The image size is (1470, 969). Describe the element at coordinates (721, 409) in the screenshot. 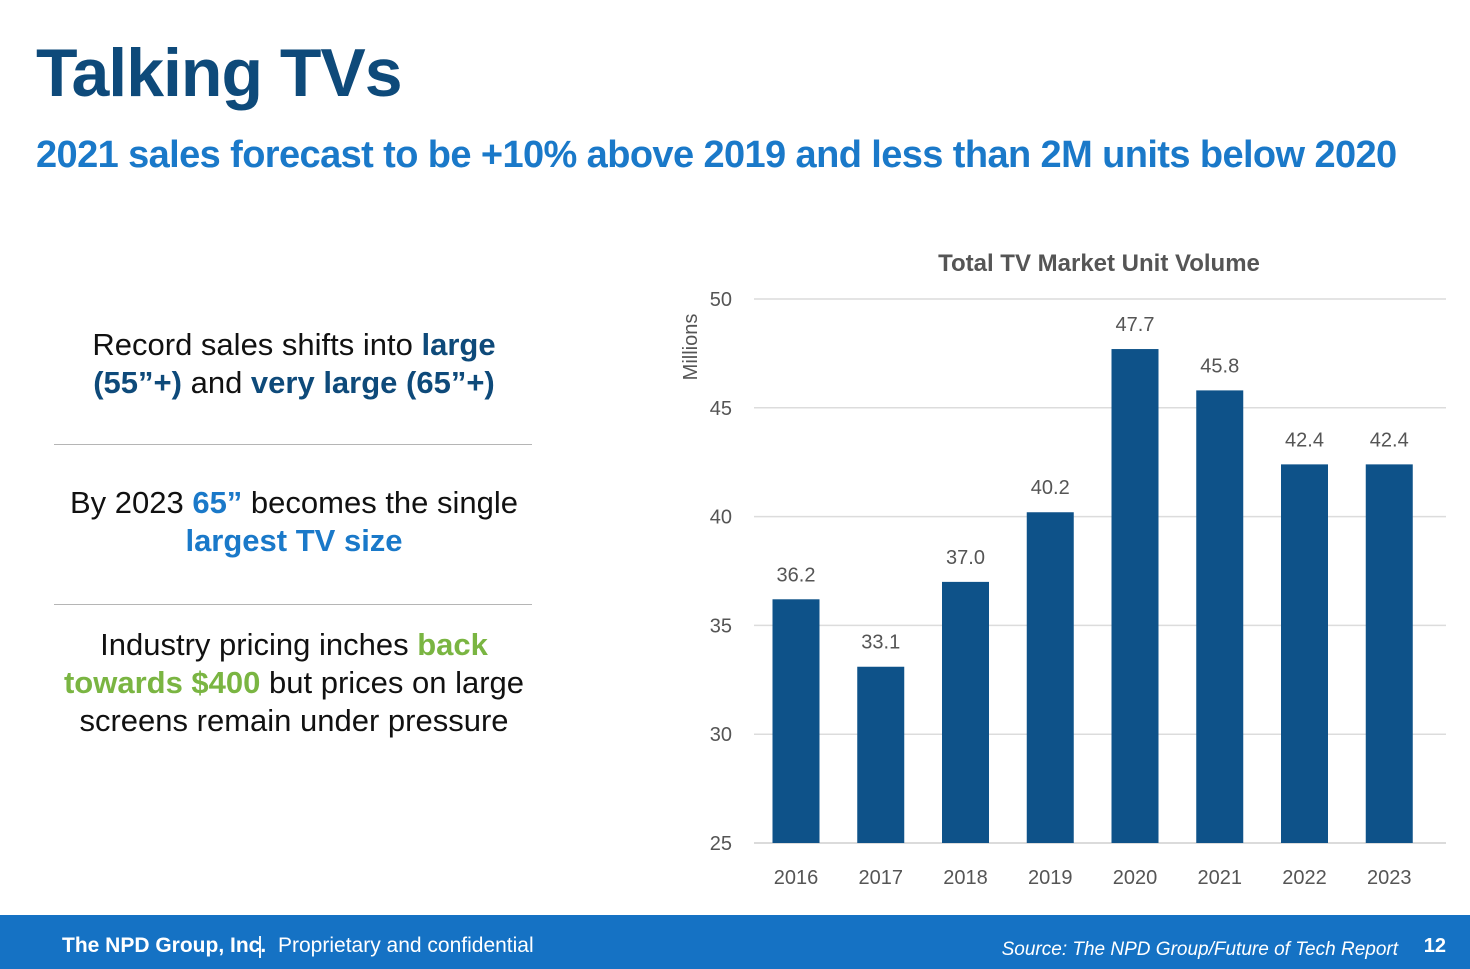

I see `y-tick-label: 45` at that location.